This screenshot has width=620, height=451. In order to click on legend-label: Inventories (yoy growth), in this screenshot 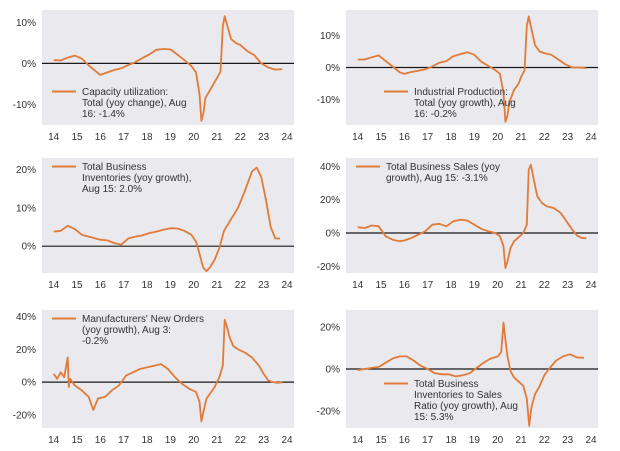, I will do `click(137, 178)`.